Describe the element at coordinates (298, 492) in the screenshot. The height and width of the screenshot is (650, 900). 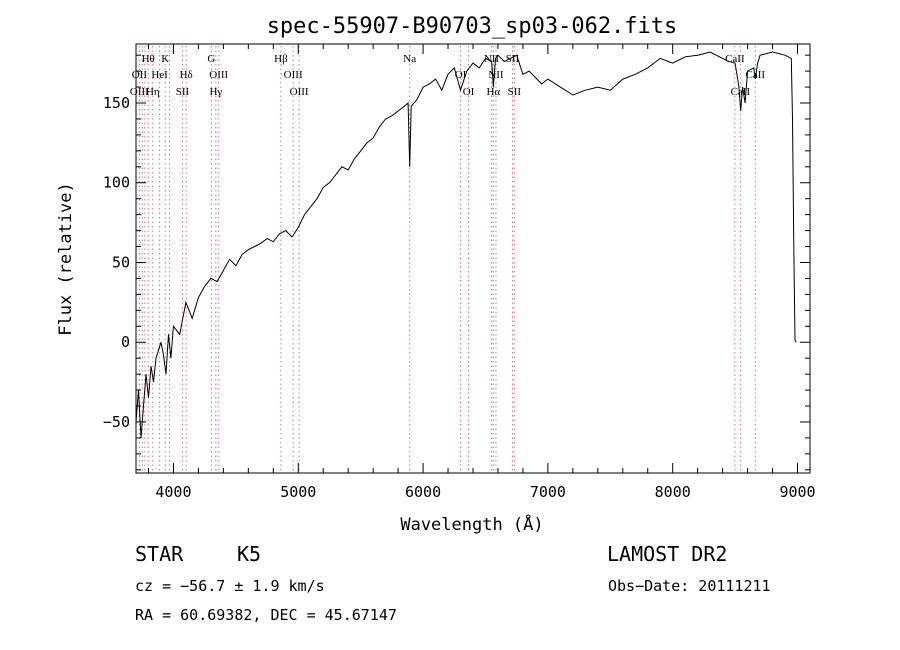
I see `x-tick-label: 5000` at that location.